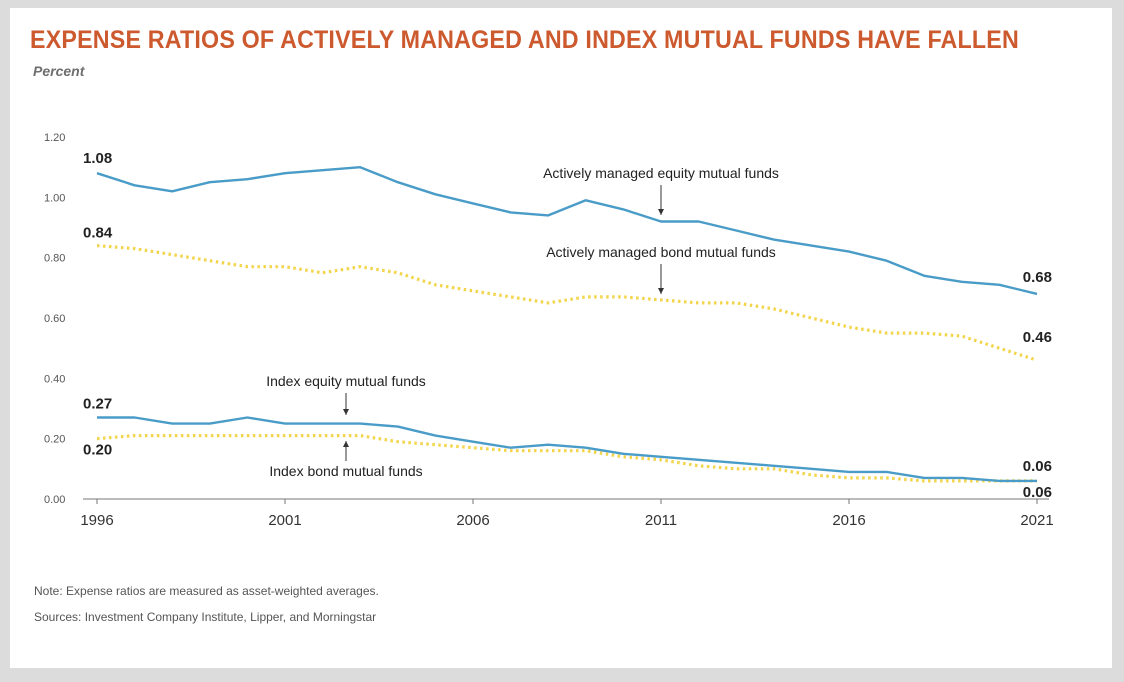 This screenshot has height=682, width=1124. What do you see at coordinates (97, 404) in the screenshot?
I see `start-value-label: 0.27` at bounding box center [97, 404].